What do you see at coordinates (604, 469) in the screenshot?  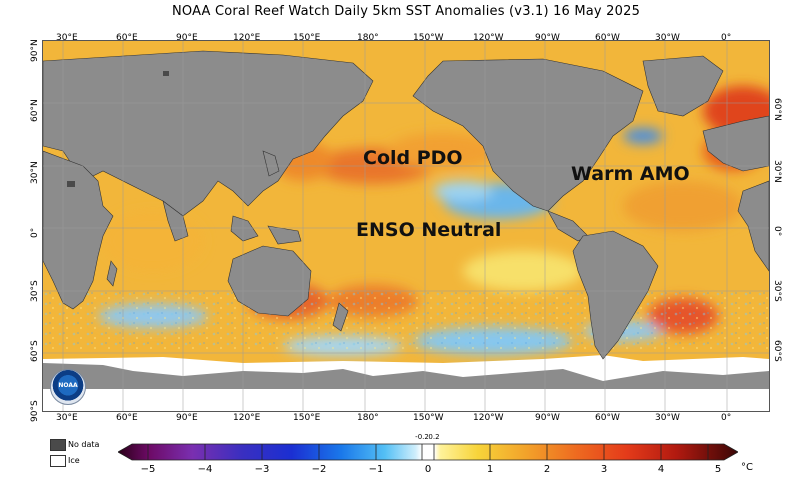 I see `colorbar-tick: 3` at bounding box center [604, 469].